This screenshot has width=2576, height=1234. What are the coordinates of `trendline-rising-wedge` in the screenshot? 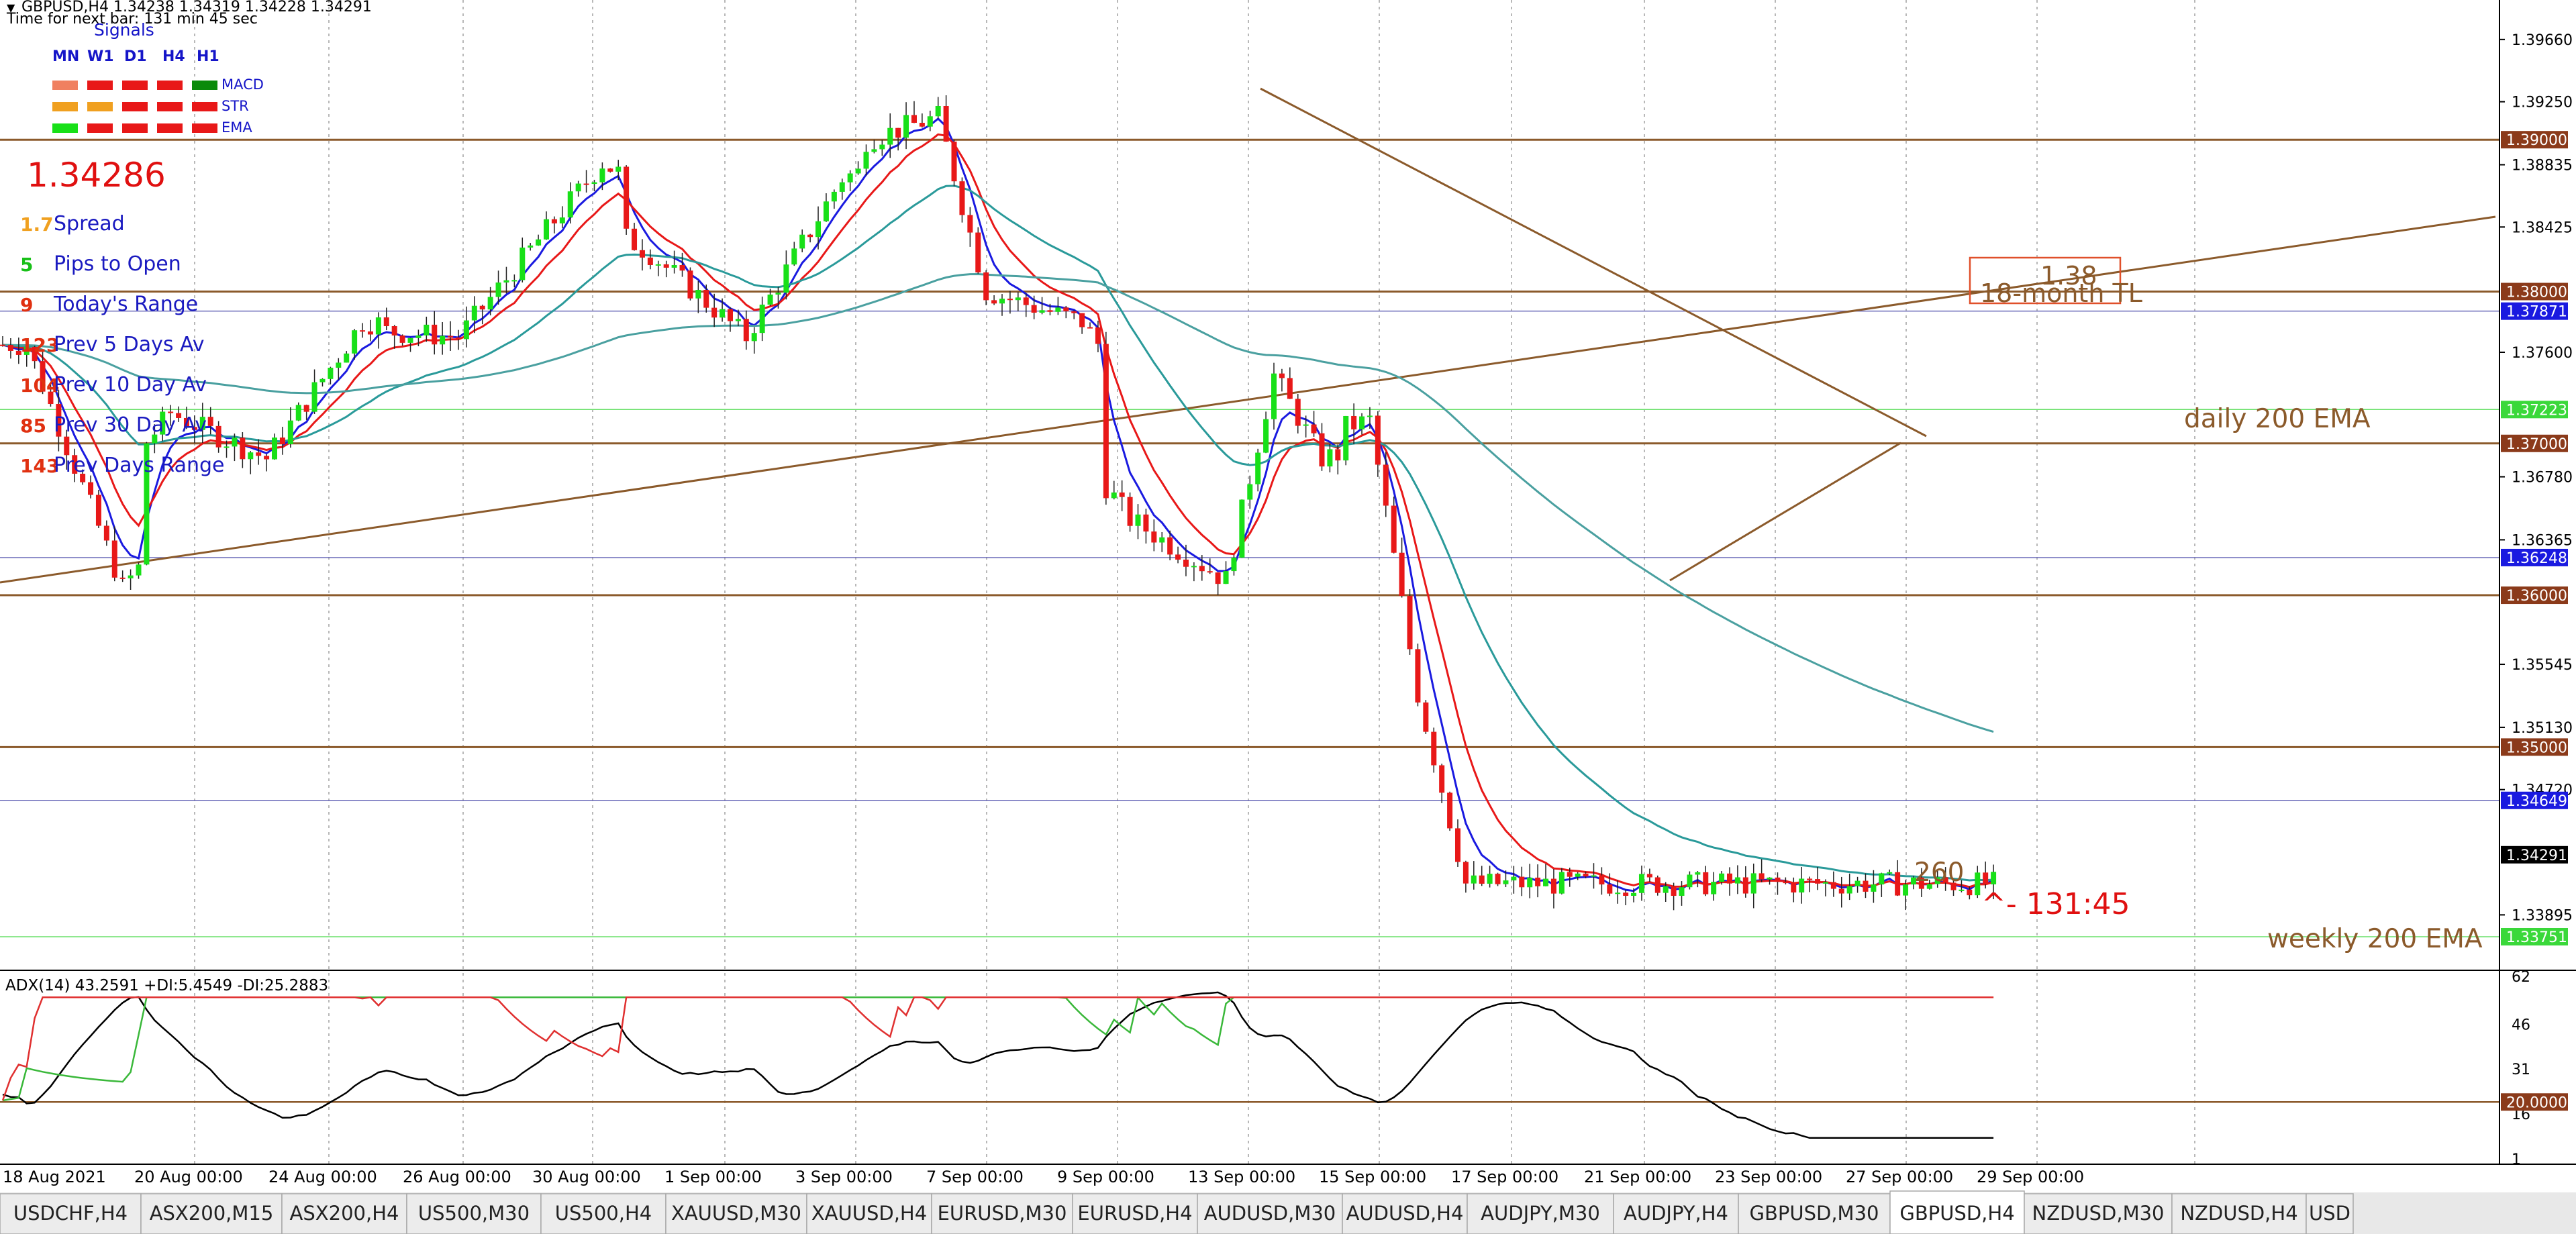 It's located at (1785, 512).